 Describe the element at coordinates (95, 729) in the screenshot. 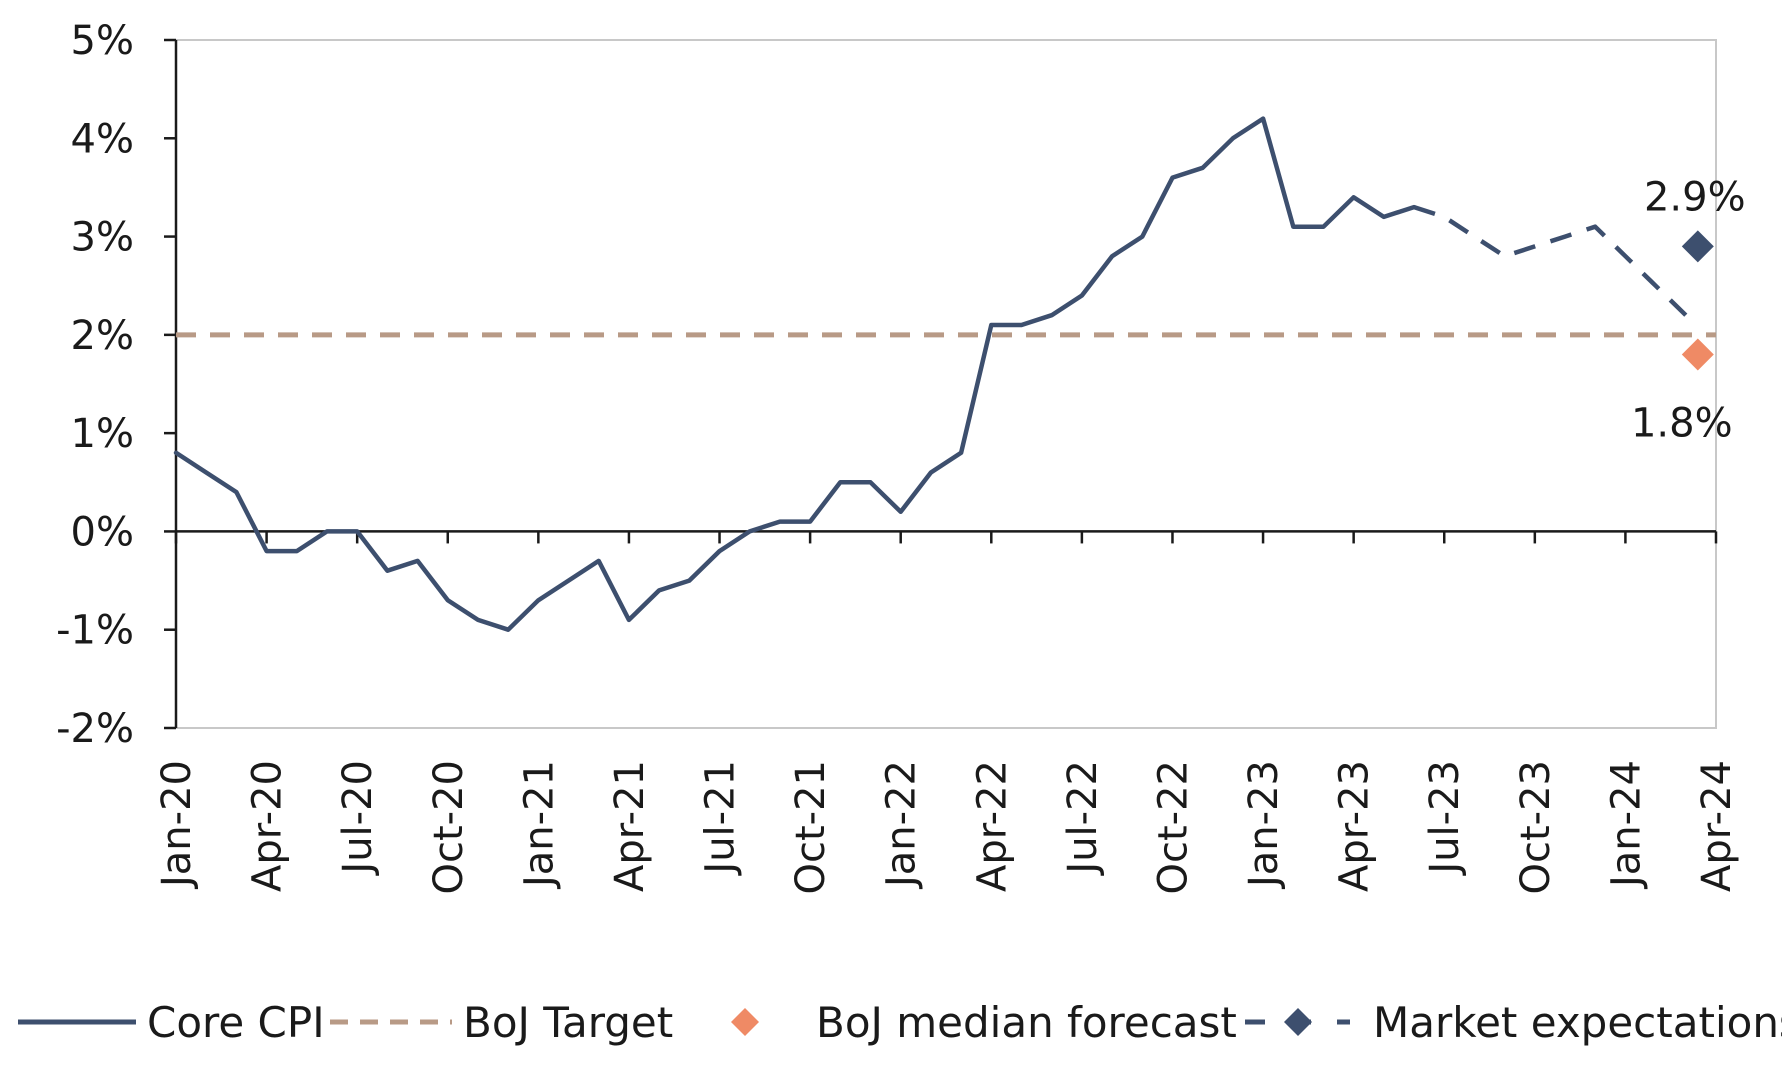

I see `y-tick-label: -2%` at that location.